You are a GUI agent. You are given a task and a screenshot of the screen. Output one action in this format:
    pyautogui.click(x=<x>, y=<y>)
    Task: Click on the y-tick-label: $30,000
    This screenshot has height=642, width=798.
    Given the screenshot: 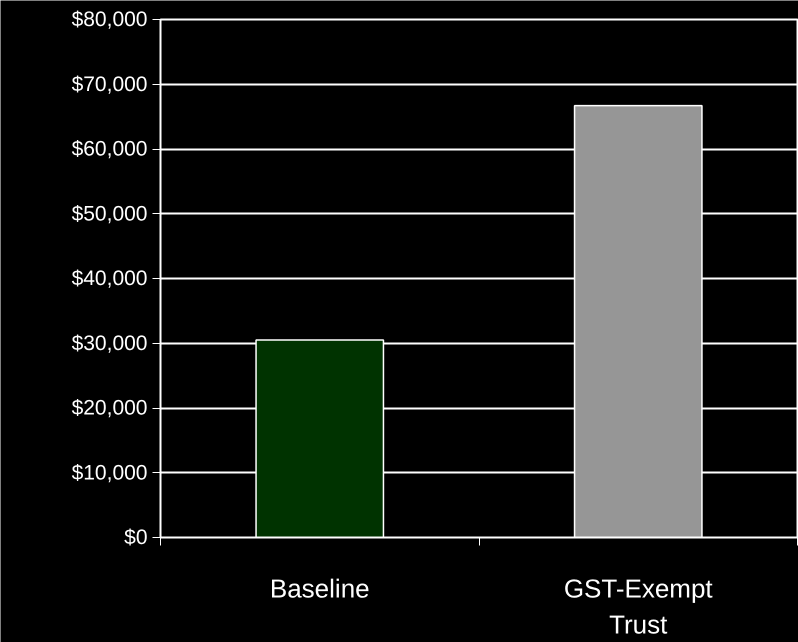 What is the action you would take?
    pyautogui.click(x=110, y=343)
    